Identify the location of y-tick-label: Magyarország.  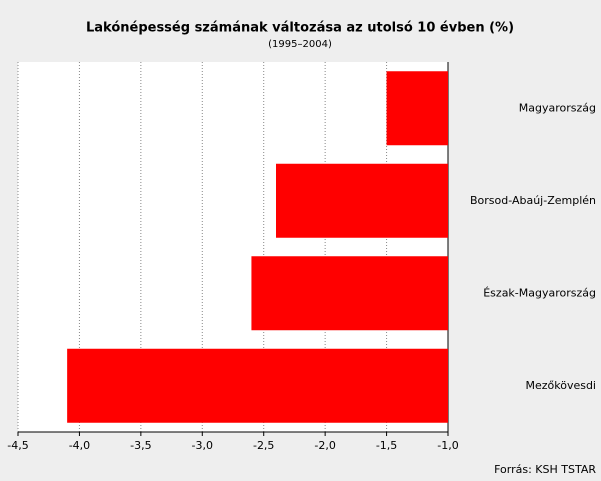
(557, 107).